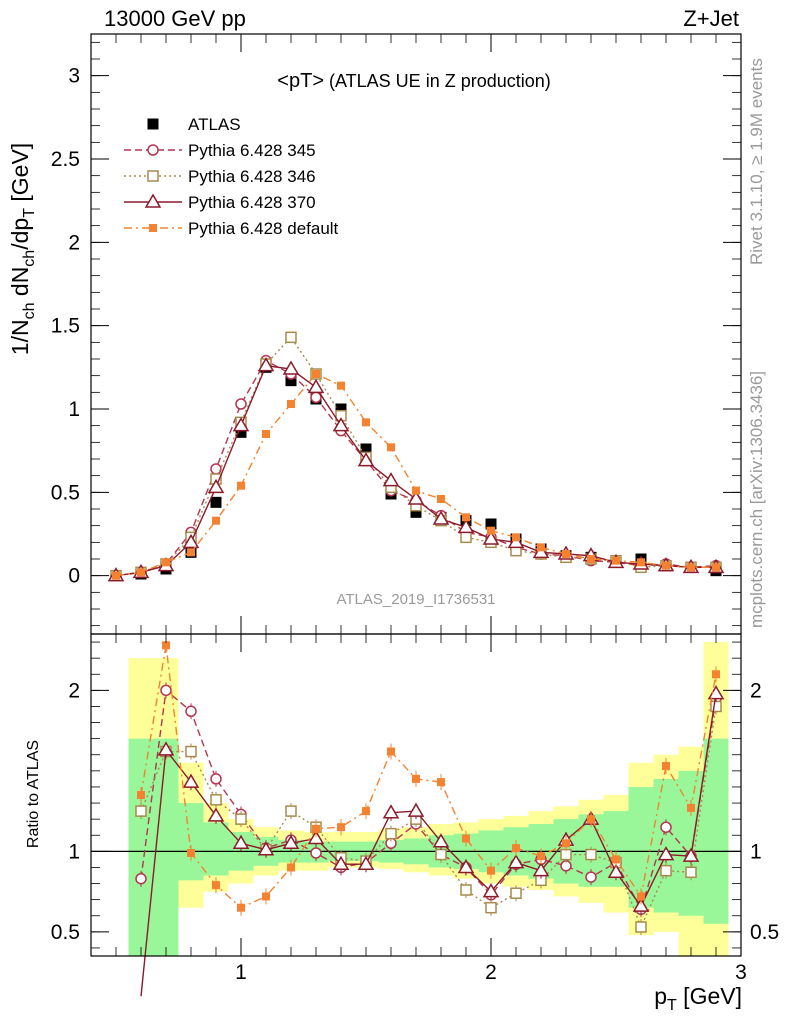 This screenshot has height=1024, width=786. What do you see at coordinates (491, 972) in the screenshot?
I see `ratio-xtick-label: 2` at bounding box center [491, 972].